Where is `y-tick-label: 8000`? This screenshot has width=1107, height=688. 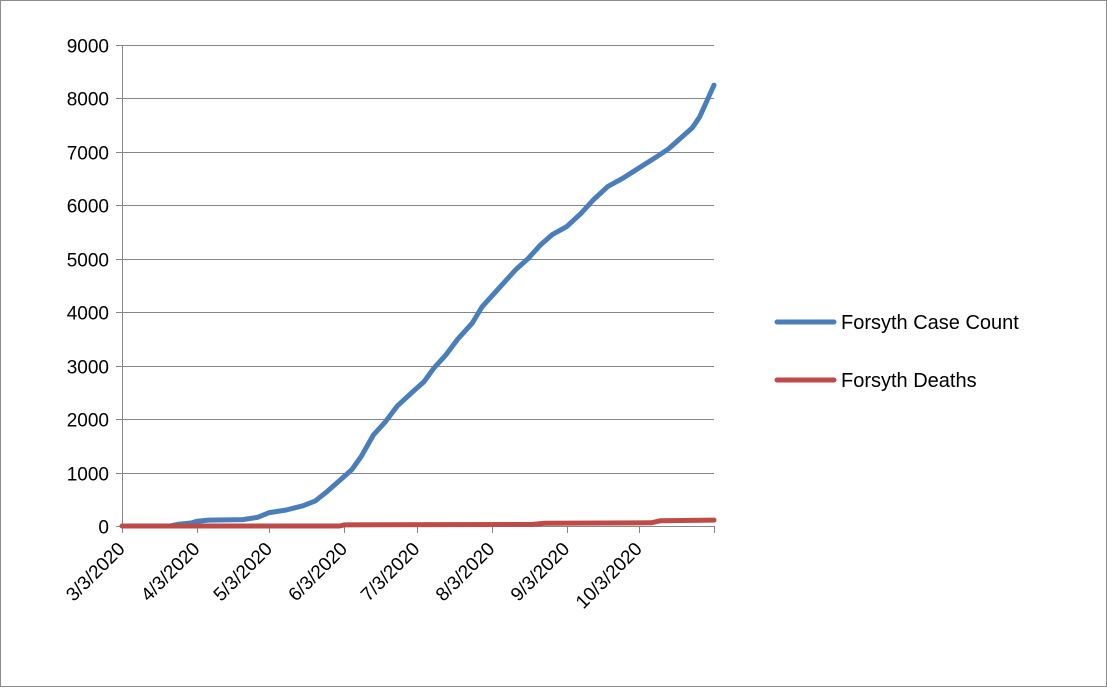
y-tick-label: 8000 is located at coordinates (88, 100).